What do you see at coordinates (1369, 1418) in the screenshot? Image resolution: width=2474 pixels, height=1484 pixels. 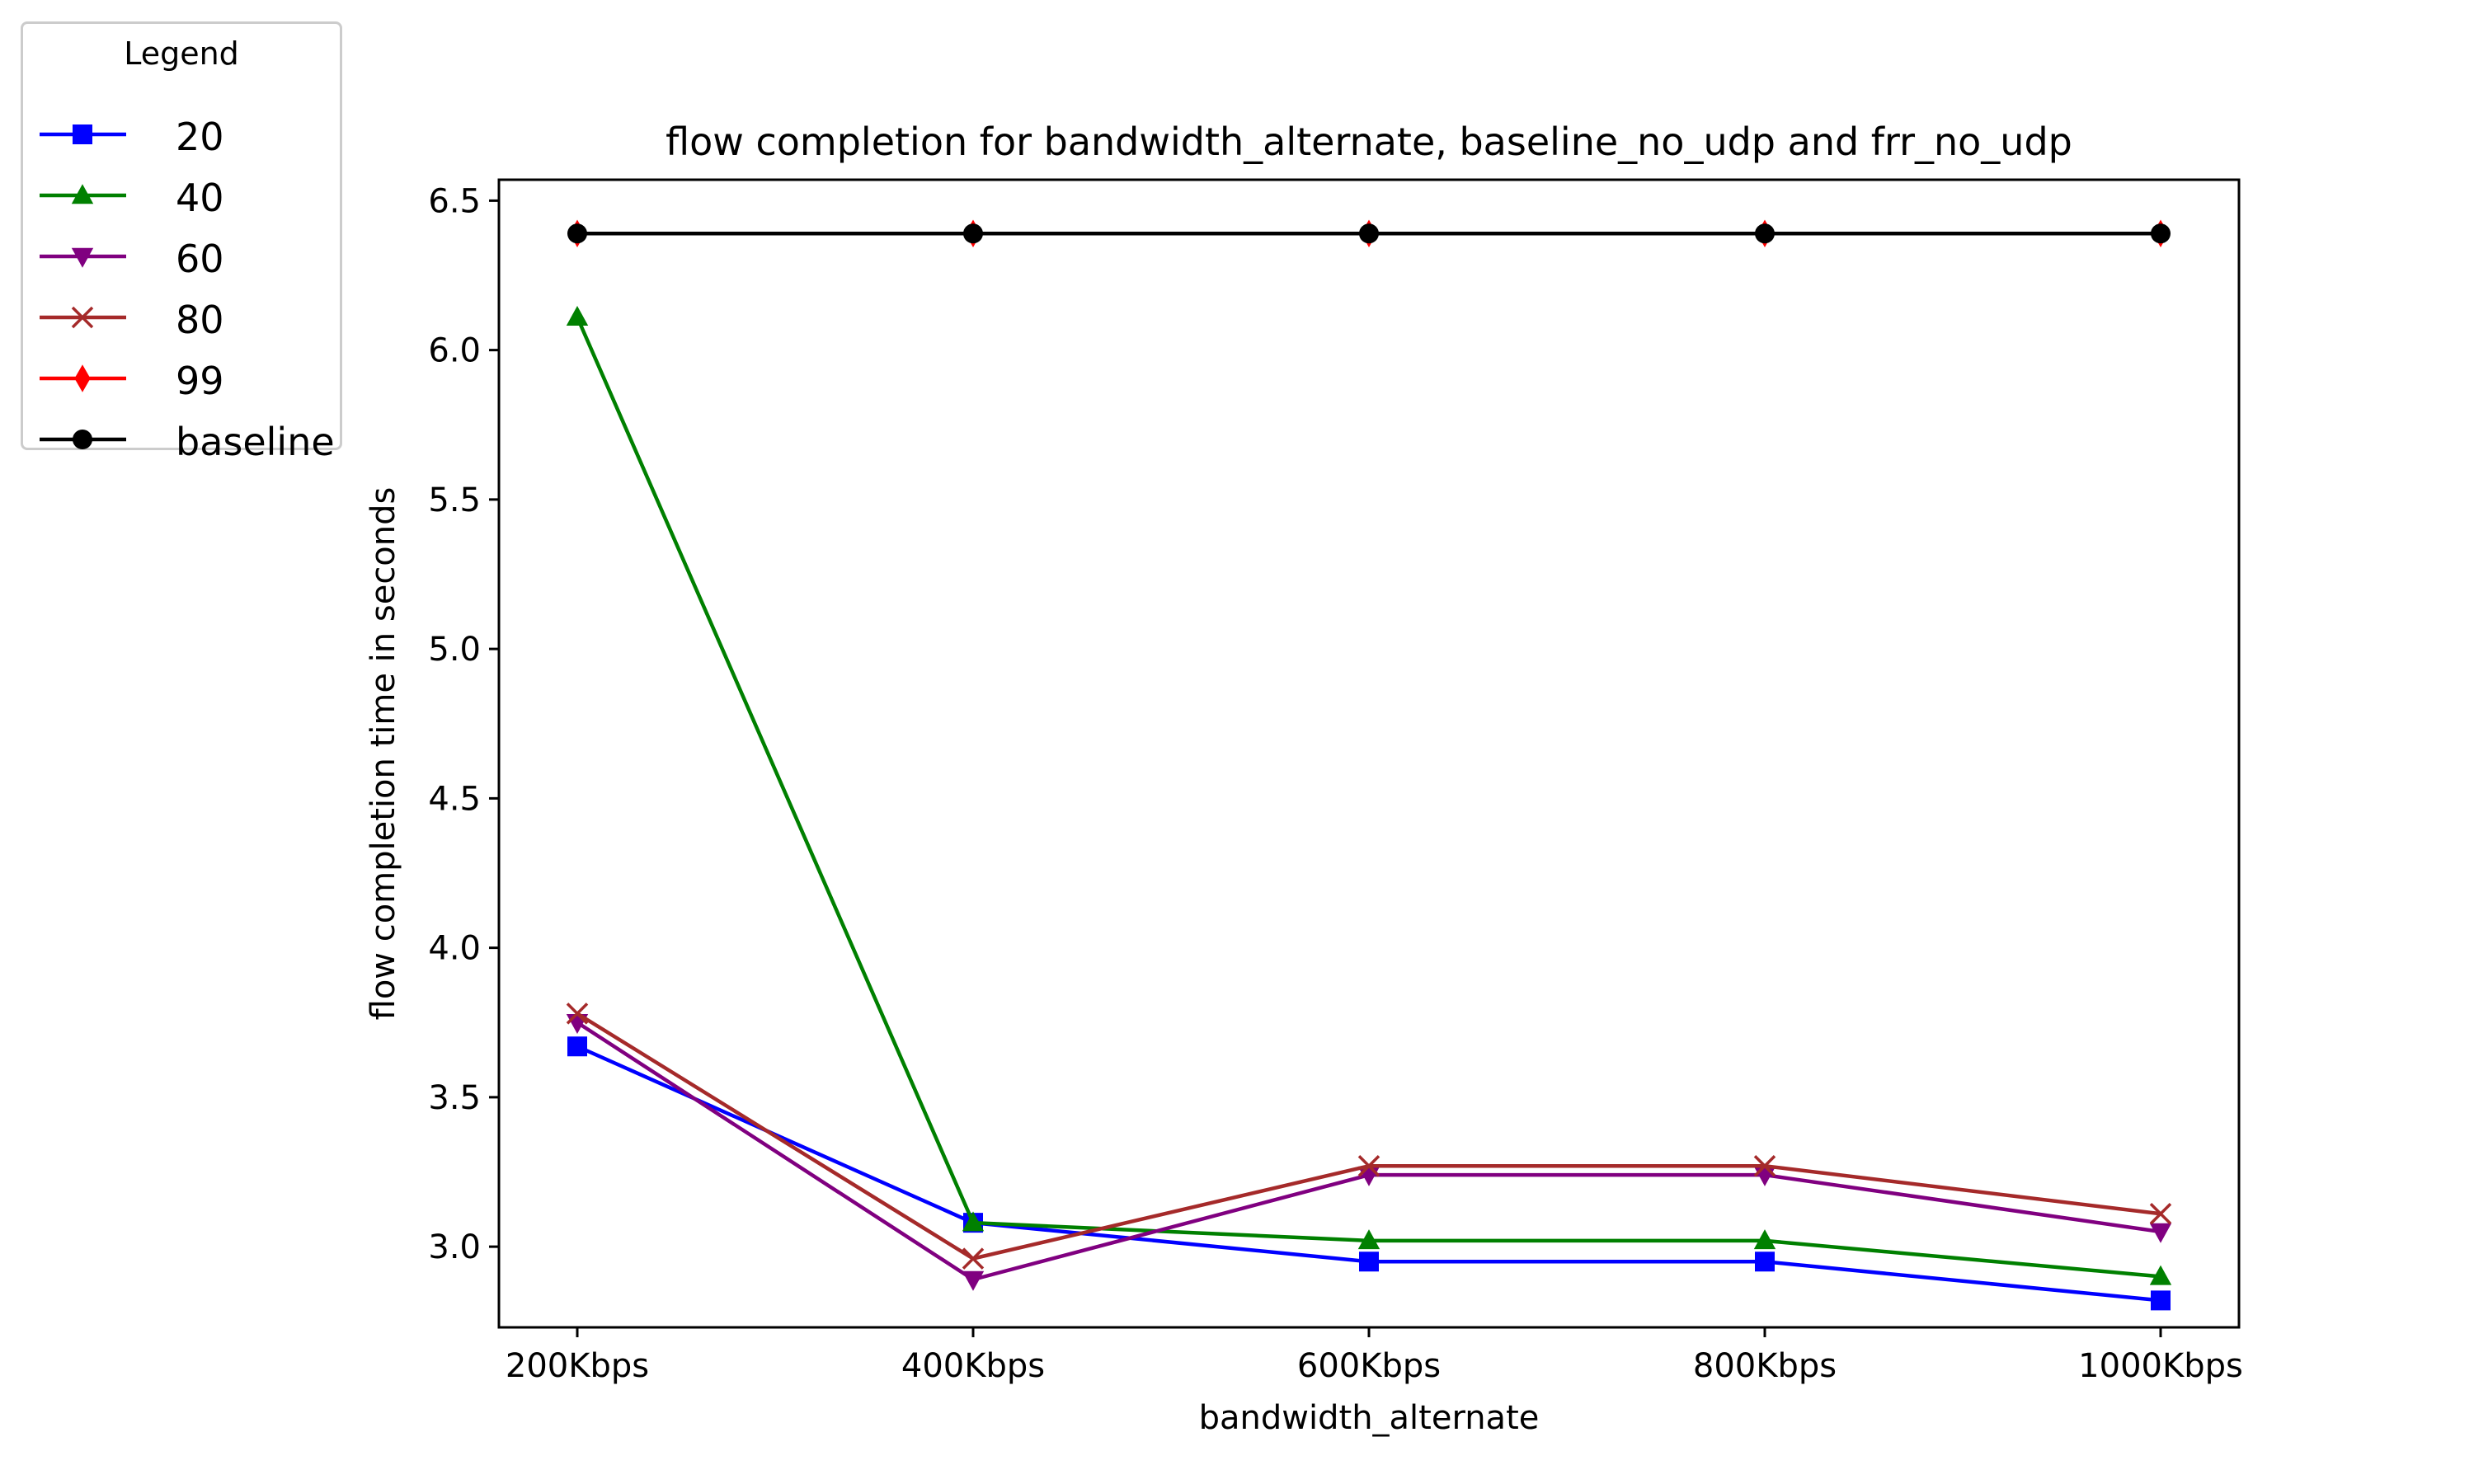 I see `x-axis-label: bandwidth_alternate` at bounding box center [1369, 1418].